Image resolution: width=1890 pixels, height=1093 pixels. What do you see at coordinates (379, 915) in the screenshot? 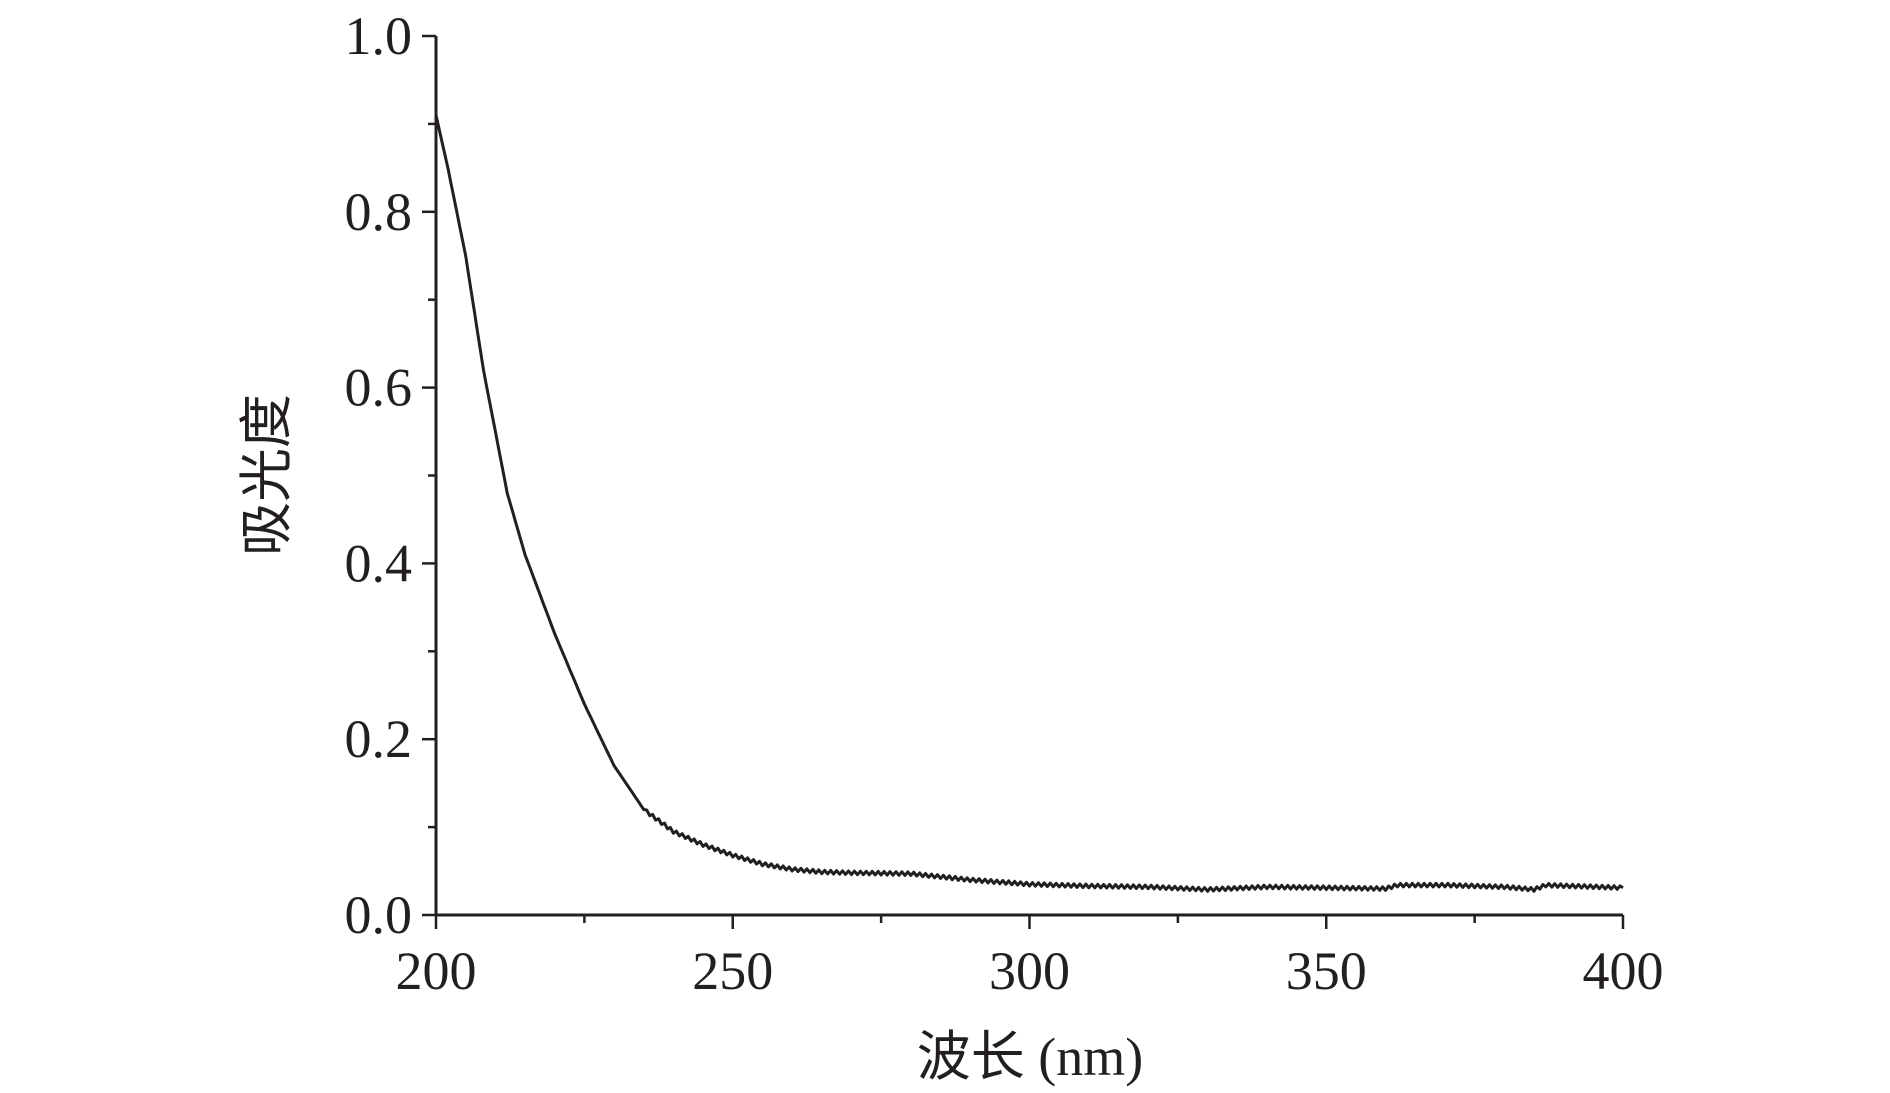
I see `y-tick-label: 0.0` at bounding box center [379, 915].